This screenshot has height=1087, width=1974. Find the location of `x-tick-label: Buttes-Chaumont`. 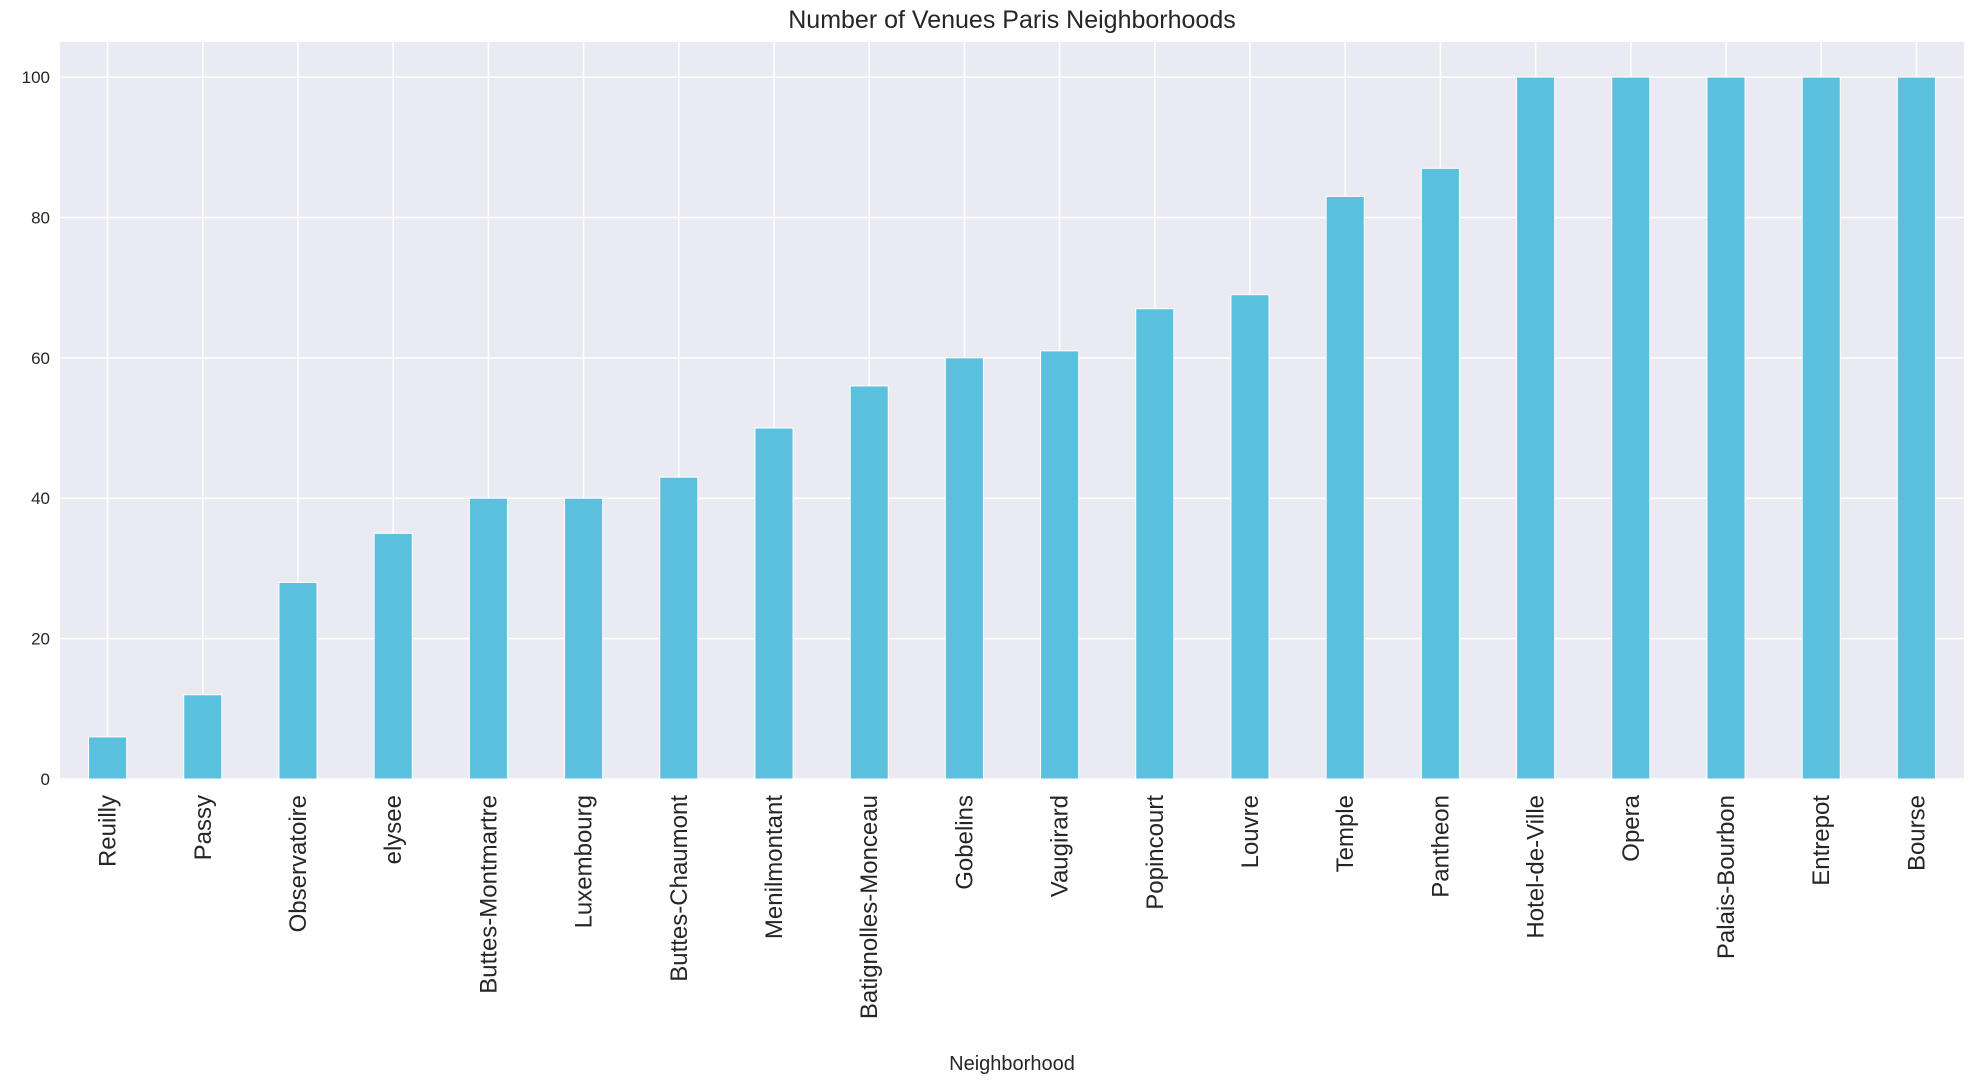

x-tick-label: Buttes-Chaumont is located at coordinates (679, 888).